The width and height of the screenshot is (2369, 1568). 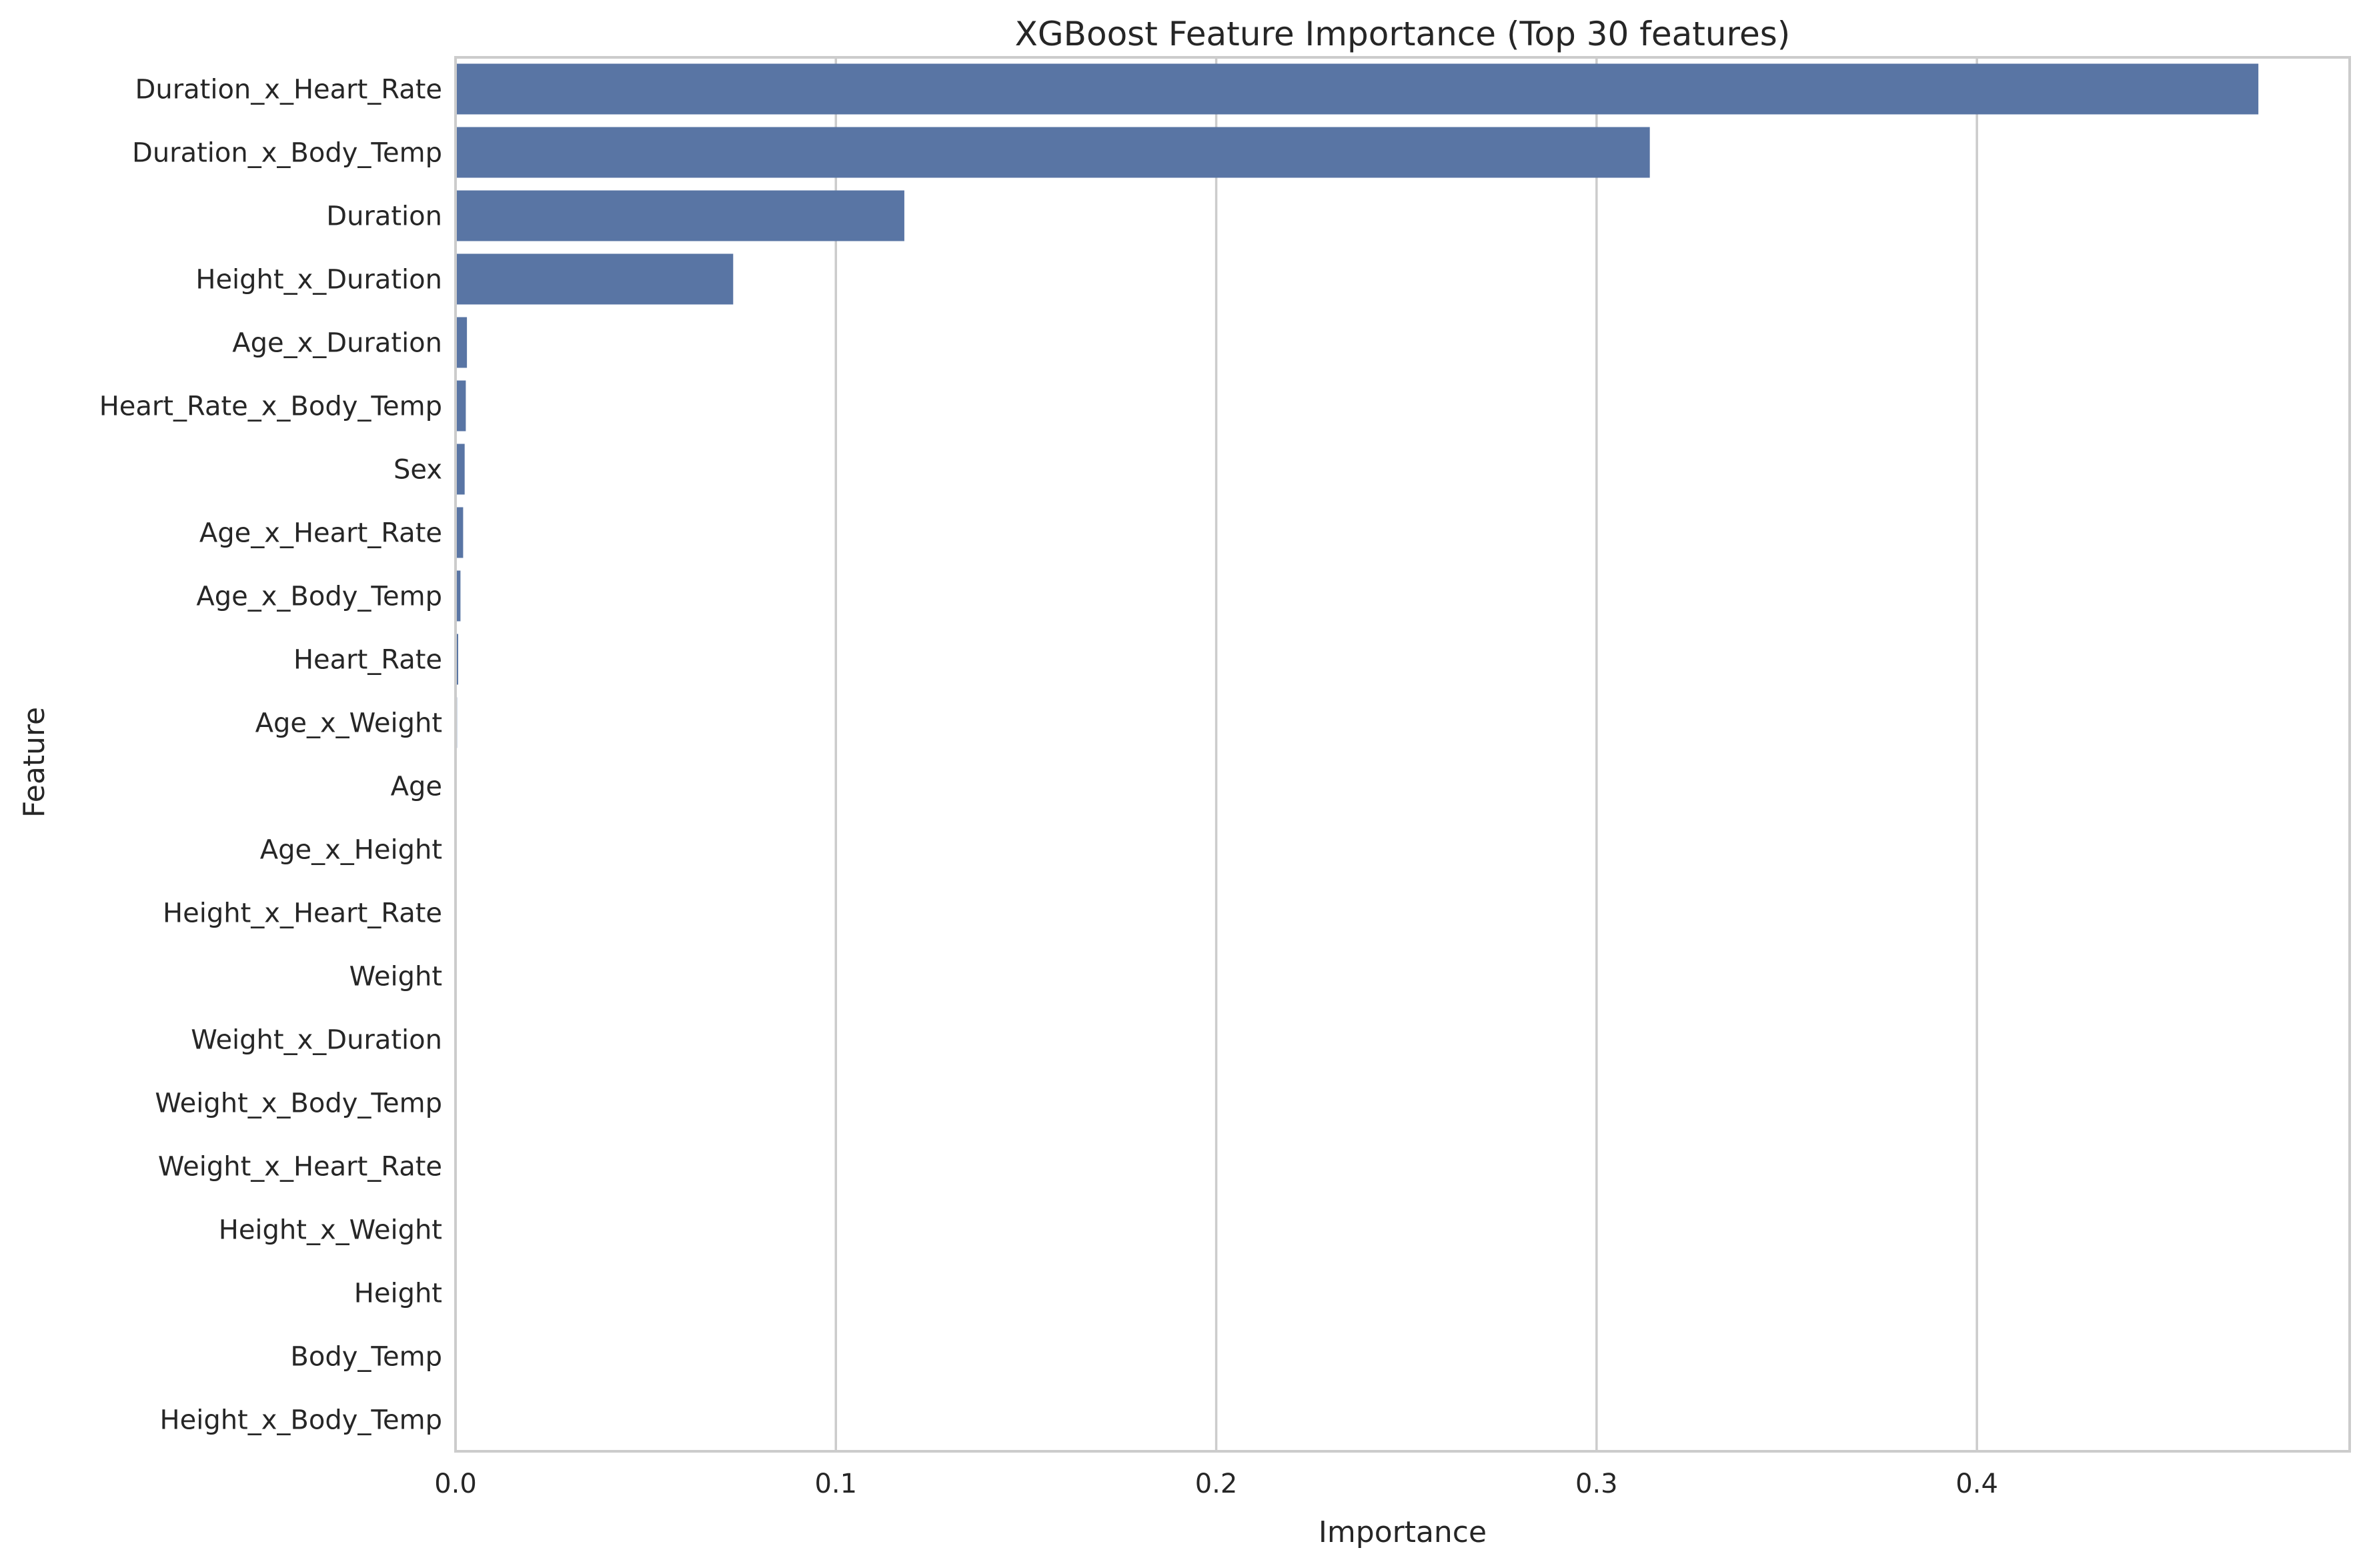 I want to click on y-tick-label: Duration_x_Body_Temp, so click(x=287, y=153).